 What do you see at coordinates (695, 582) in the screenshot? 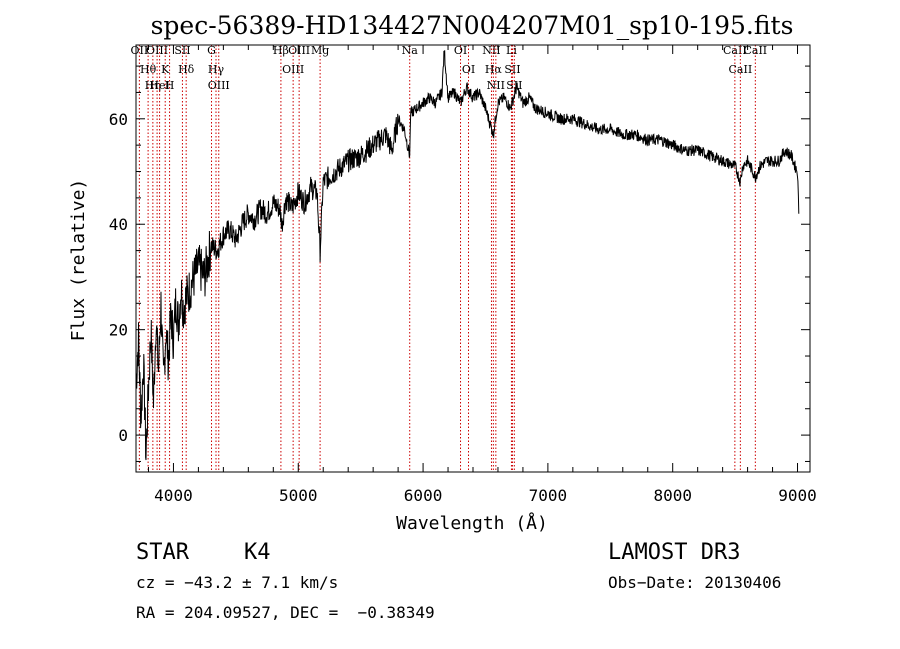
I see `obs-date: Obs−Date: 20130406` at bounding box center [695, 582].